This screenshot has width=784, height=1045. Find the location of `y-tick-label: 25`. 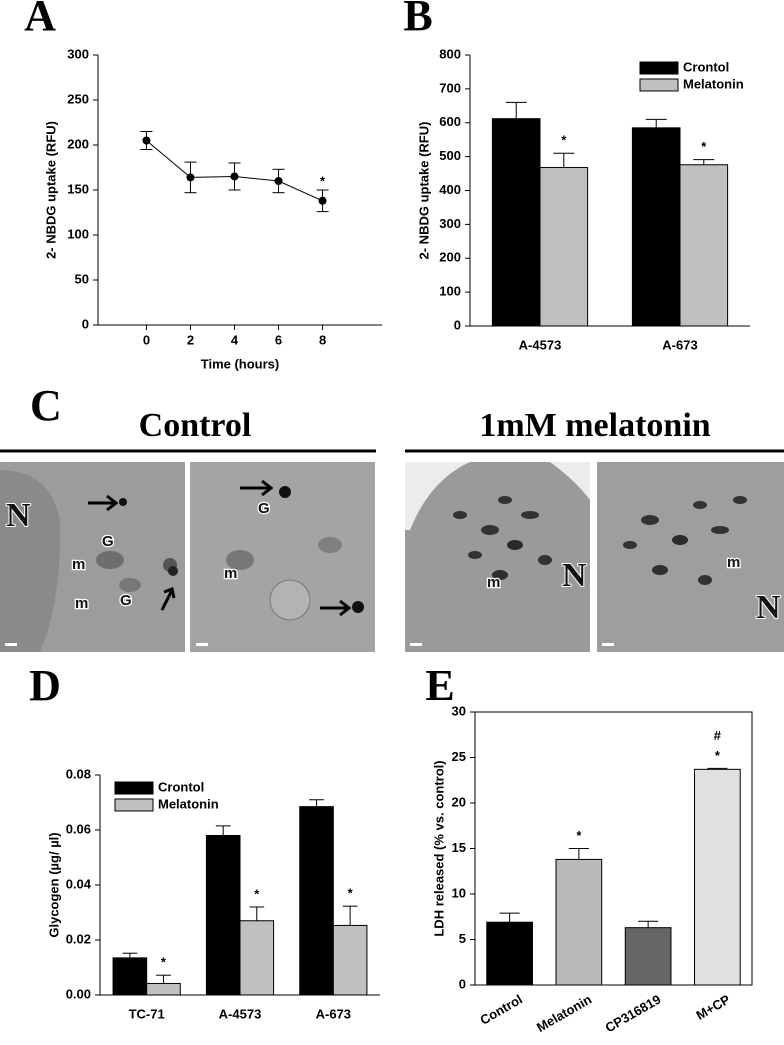

y-tick-label: 25 is located at coordinates (459, 756).